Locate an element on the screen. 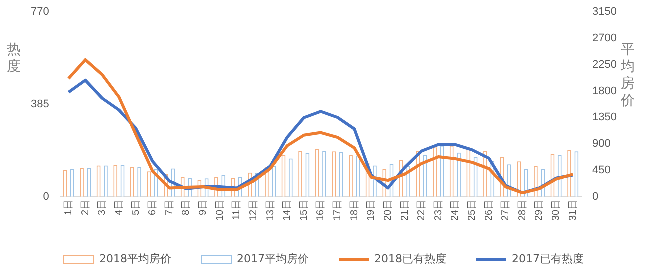  x-tick-label: 7日 is located at coordinates (170, 208).